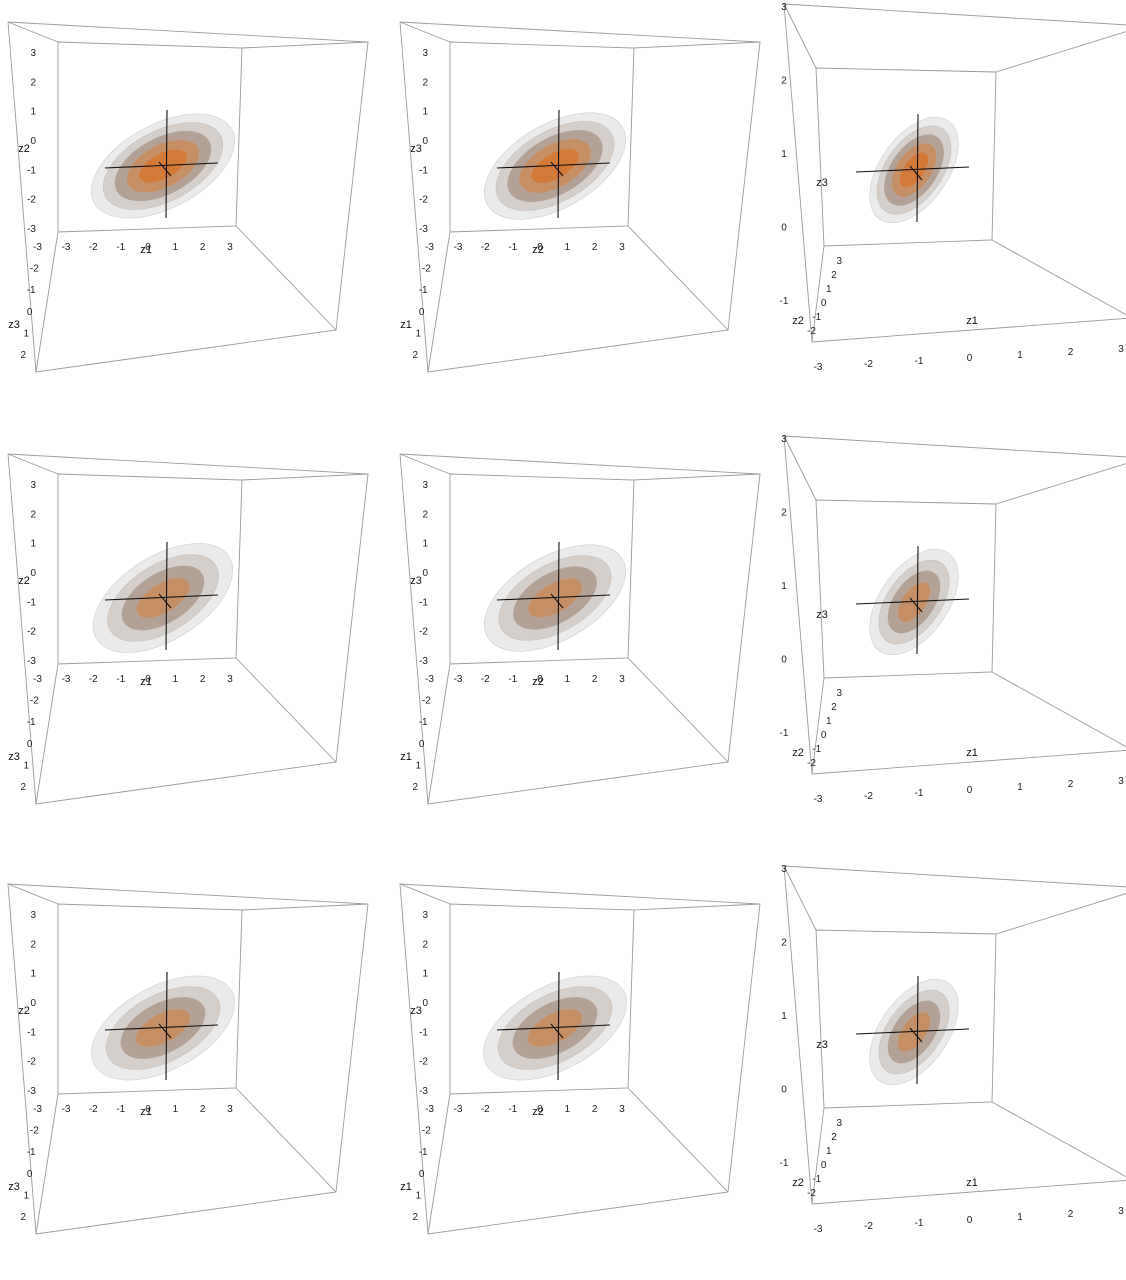  Describe the element at coordinates (798, 753) in the screenshot. I see `depth-axis-label: z2` at that location.